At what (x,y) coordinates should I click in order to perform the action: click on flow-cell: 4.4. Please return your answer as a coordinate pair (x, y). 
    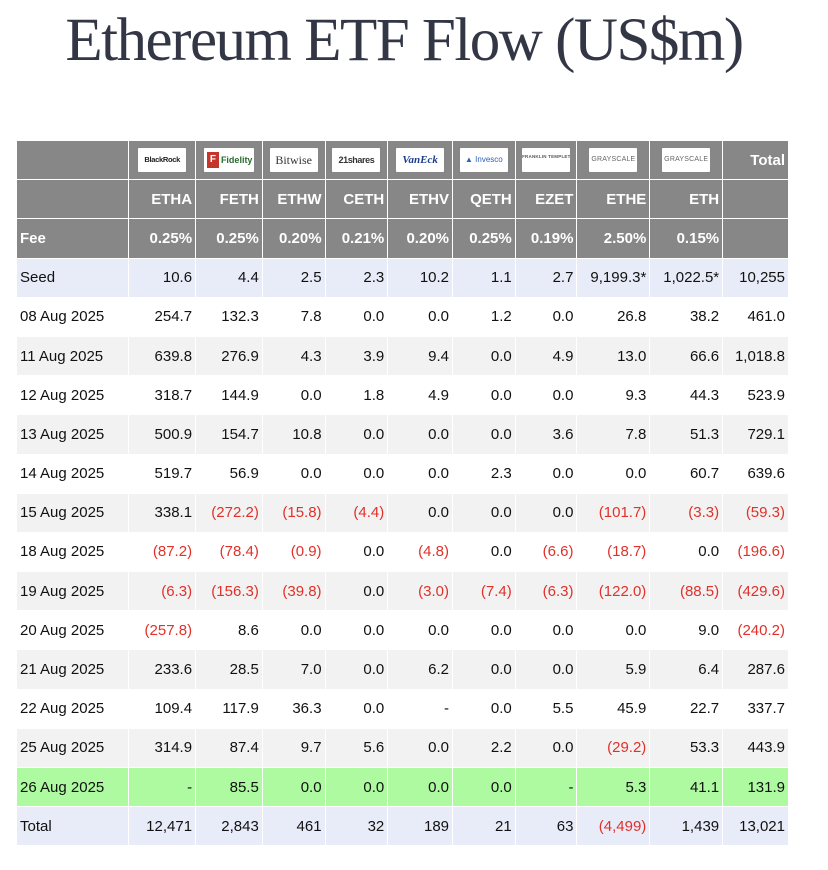
    Looking at the image, I should click on (229, 277).